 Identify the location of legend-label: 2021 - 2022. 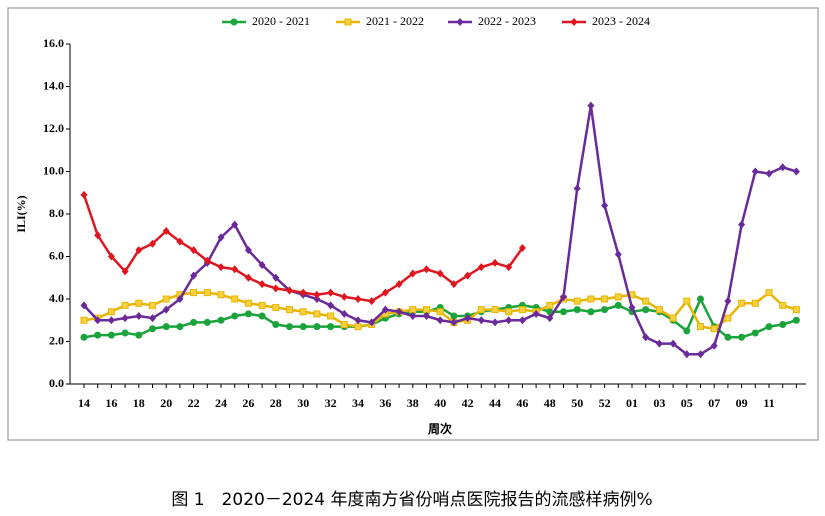
(395, 21).